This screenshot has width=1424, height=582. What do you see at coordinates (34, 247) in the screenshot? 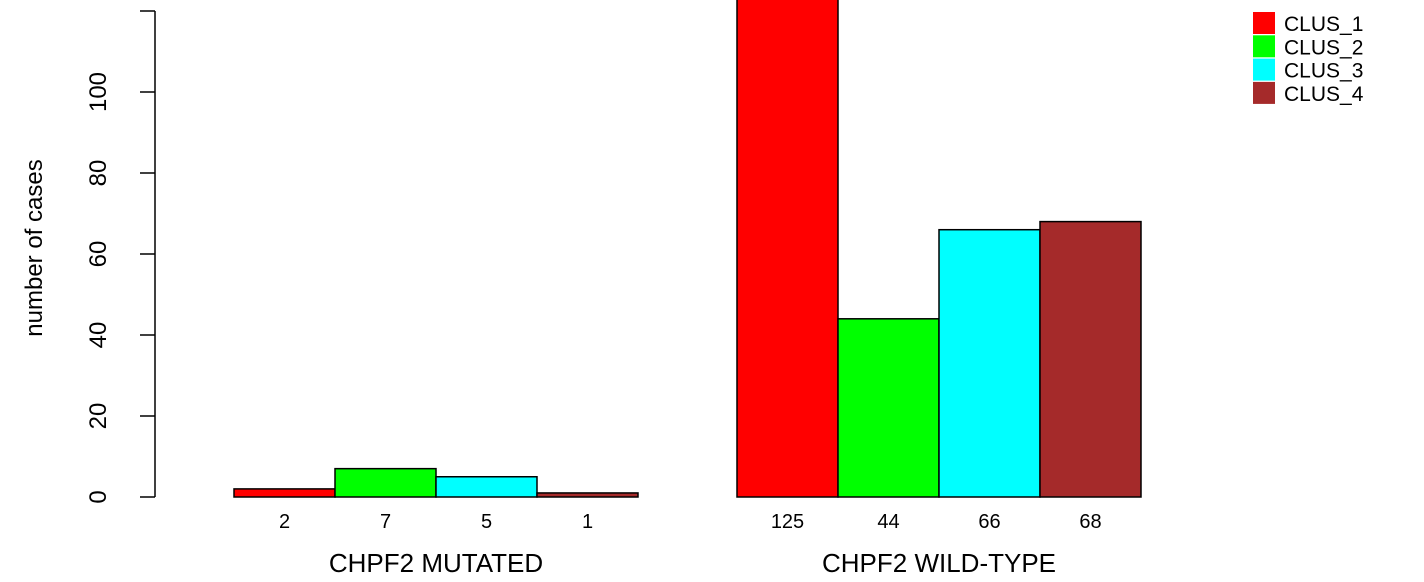
I see `y-axis-label: number of cases` at bounding box center [34, 247].